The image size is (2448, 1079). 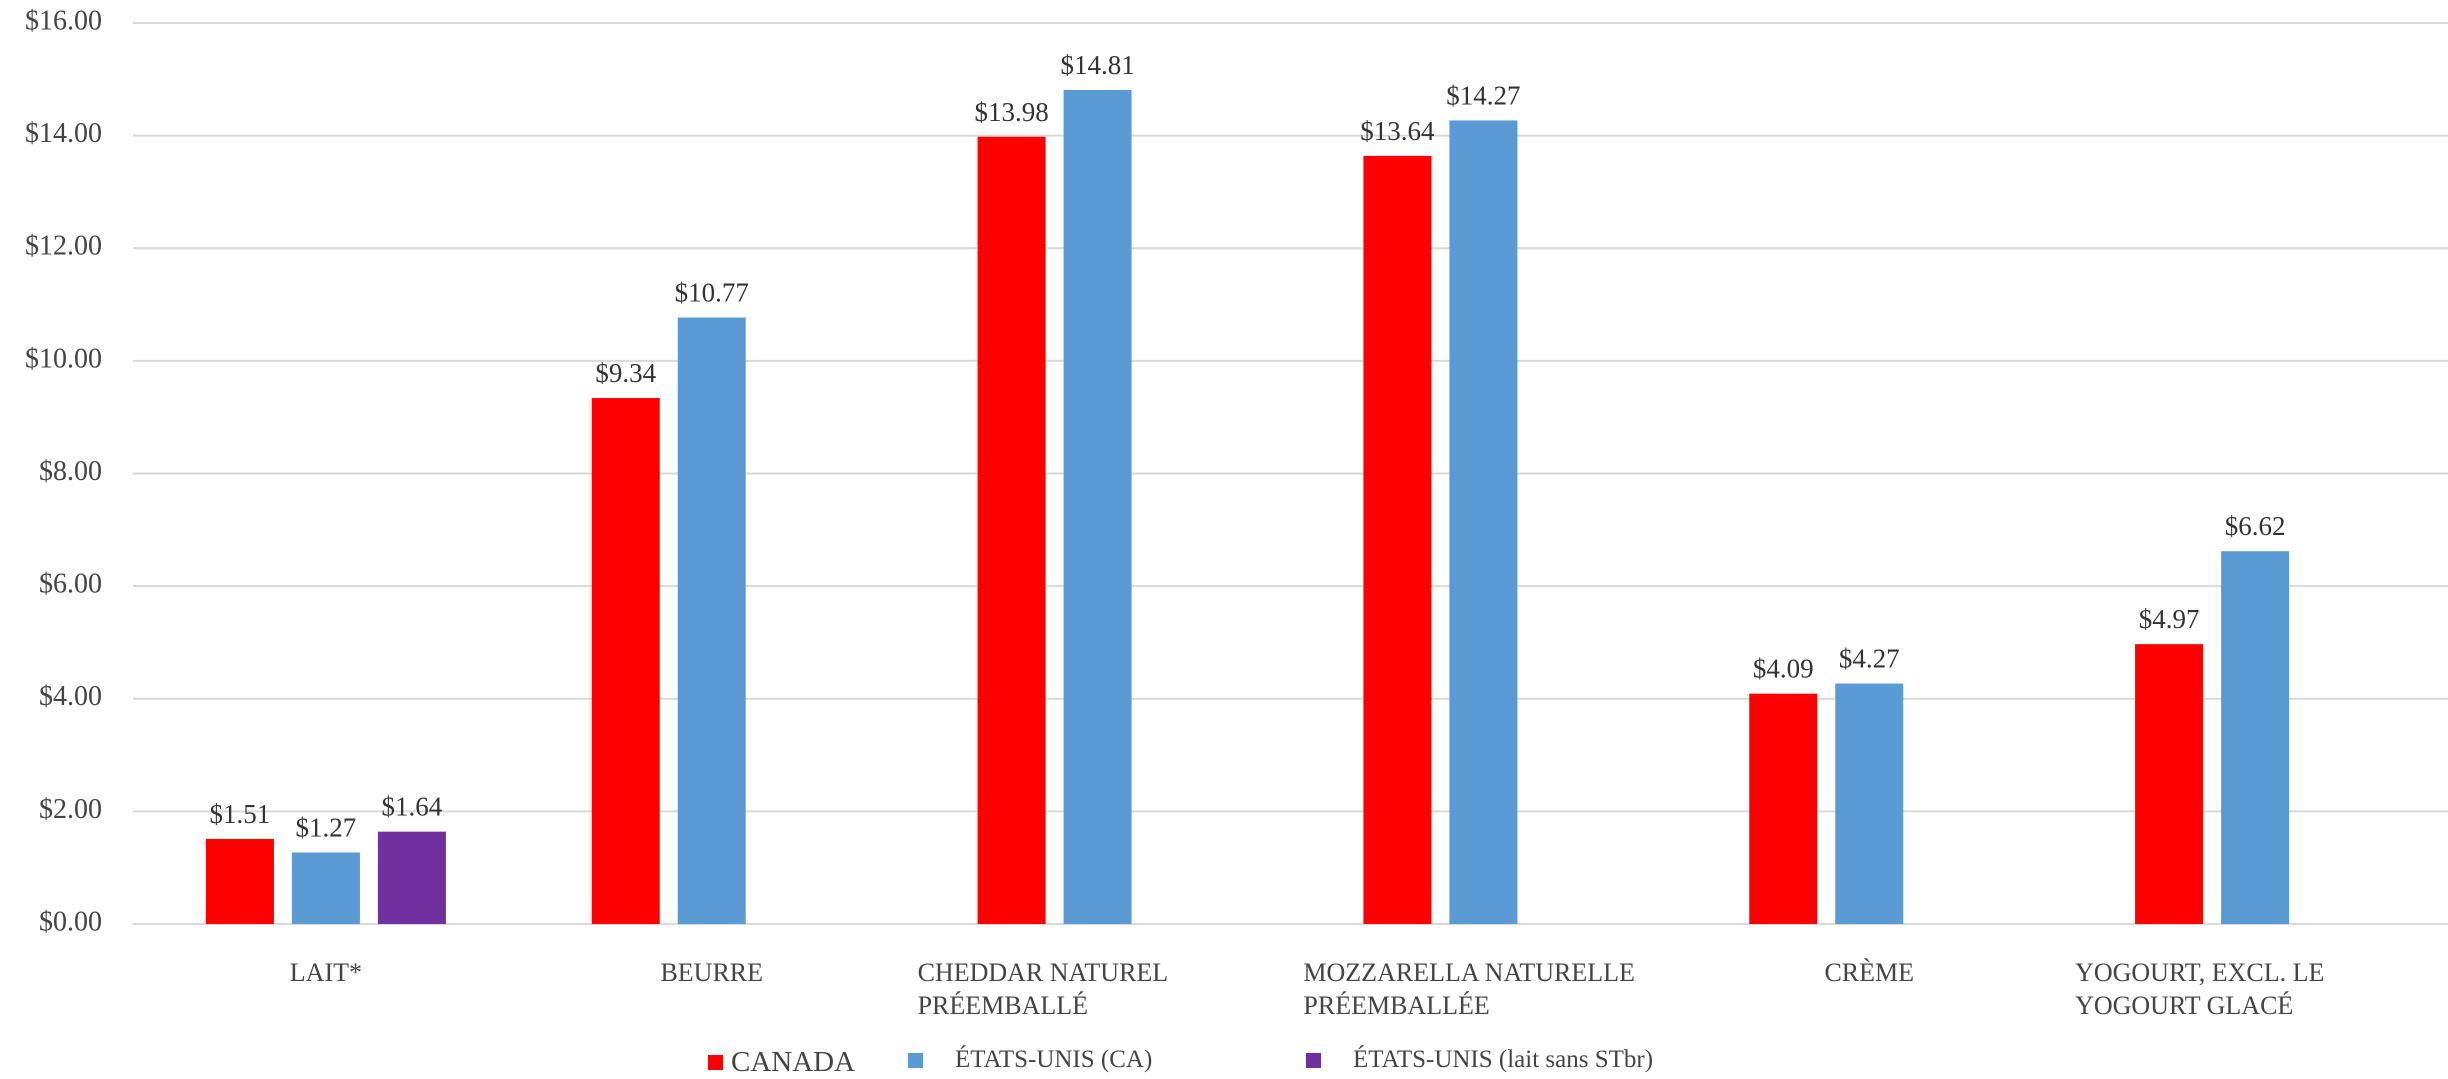 I want to click on value-label: $1.64, so click(x=412, y=807).